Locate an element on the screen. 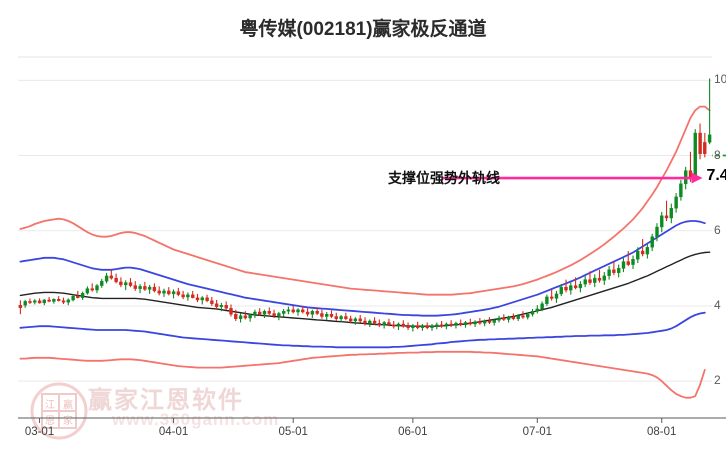  svg-text: 家 is located at coordinates (68, 420).